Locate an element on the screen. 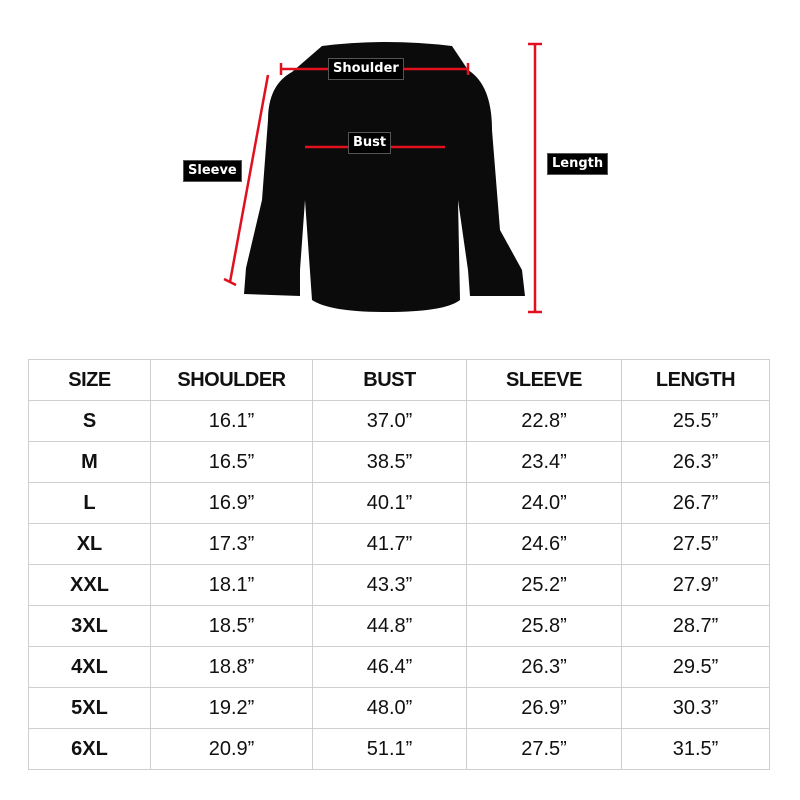 The image size is (800, 800). table-row: M 16.5” 38.5” 23.4” 26.3” is located at coordinates (399, 462).